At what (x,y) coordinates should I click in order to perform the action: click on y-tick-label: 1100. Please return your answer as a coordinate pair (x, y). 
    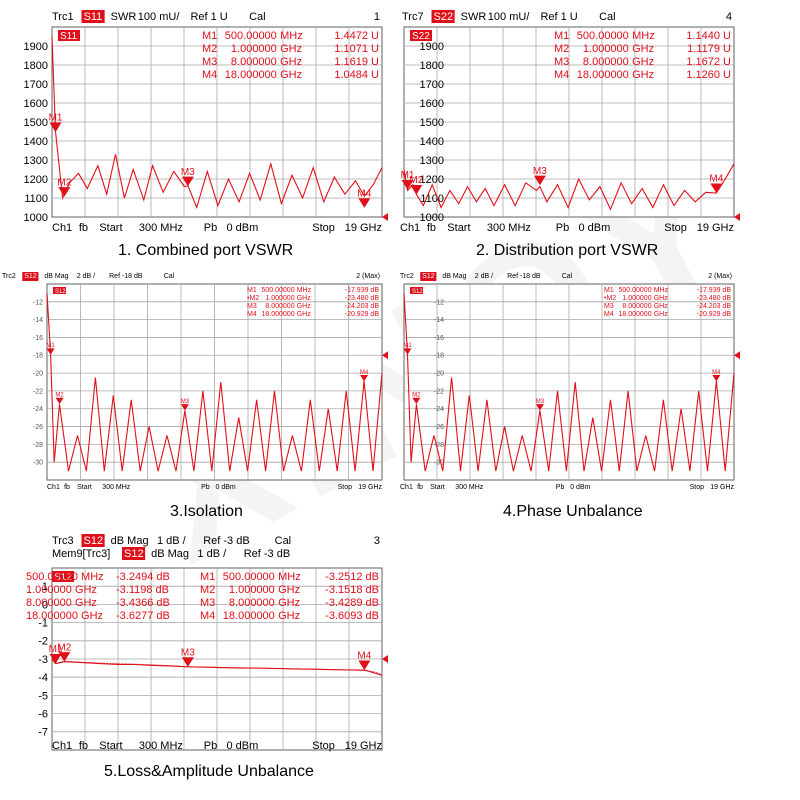
    Looking at the image, I should click on (432, 199).